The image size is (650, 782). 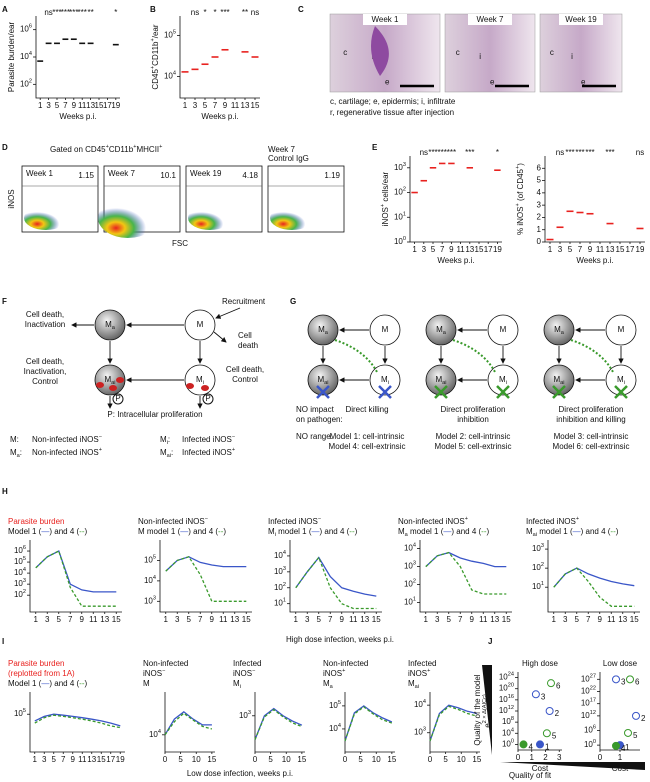 What do you see at coordinates (294, 521) in the screenshot?
I see `plot-title: Infected iNOS−` at bounding box center [294, 521].